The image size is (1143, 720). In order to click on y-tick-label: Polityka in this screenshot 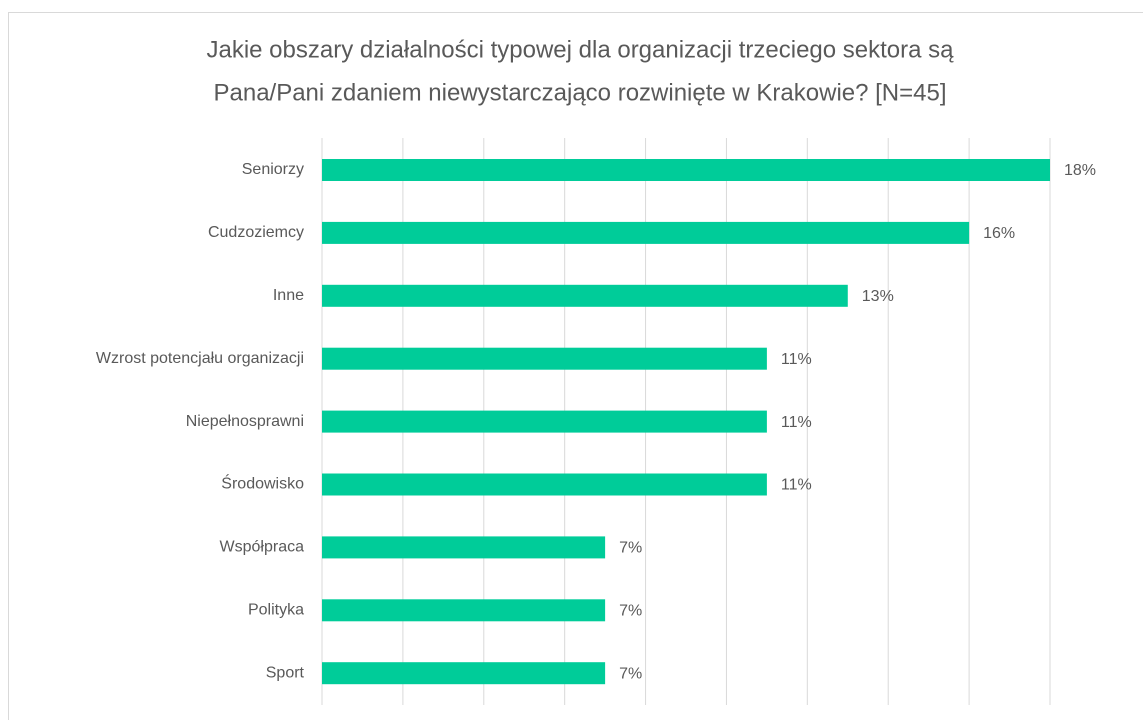, I will do `click(276, 610)`.